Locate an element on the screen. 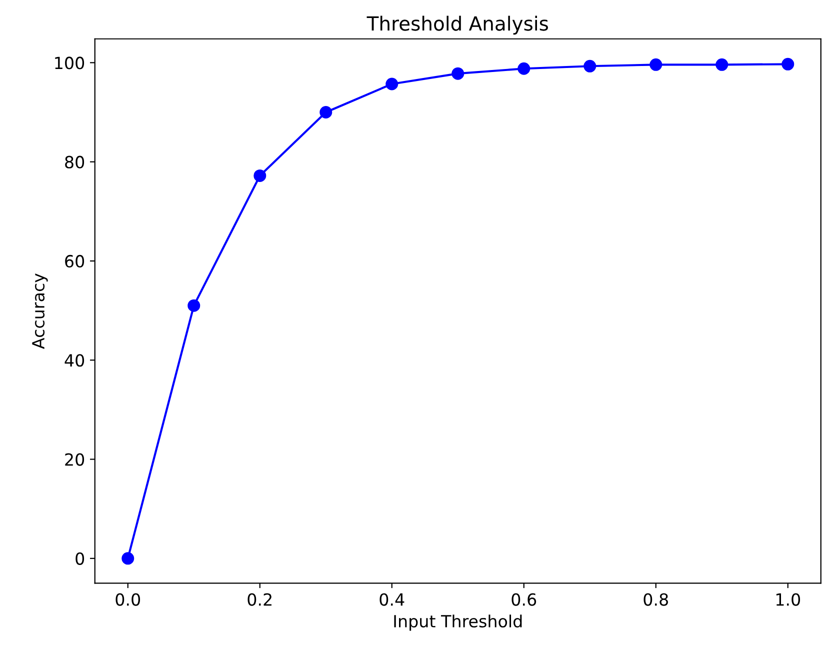 The image size is (825, 648). y-tick-label: 20 is located at coordinates (74, 459).